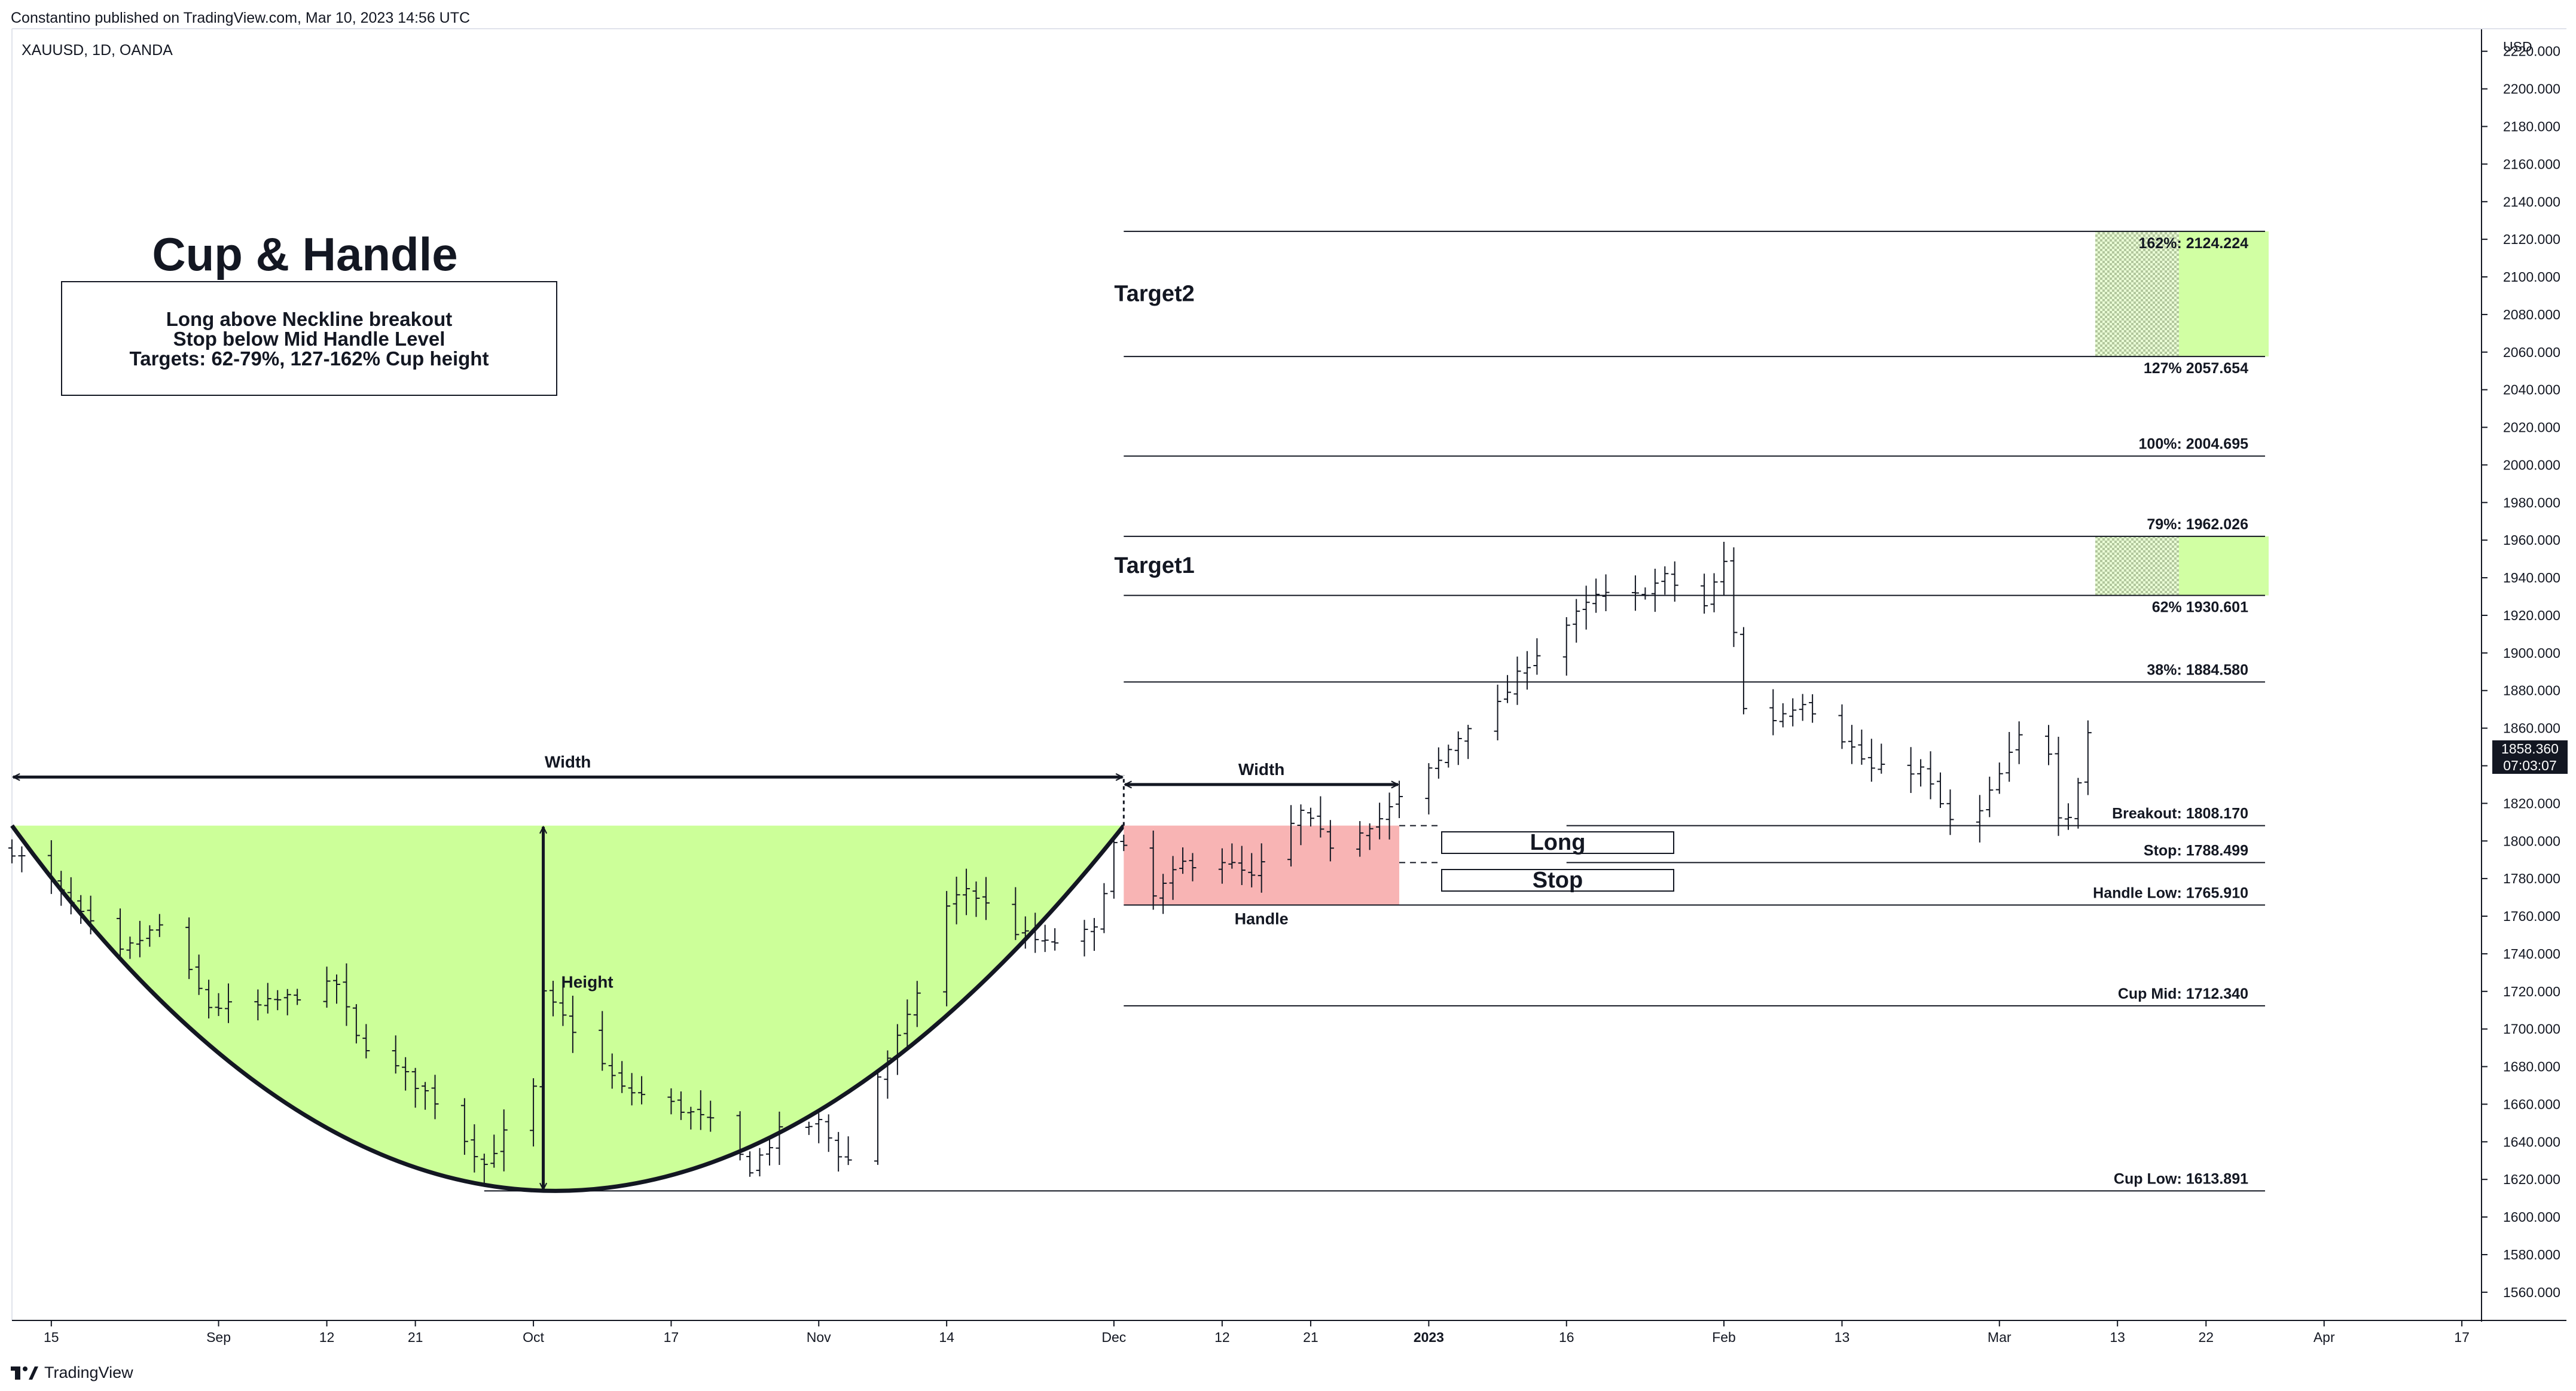 This screenshot has width=2576, height=1391. I want to click on time-tick-label: 16, so click(1566, 1337).